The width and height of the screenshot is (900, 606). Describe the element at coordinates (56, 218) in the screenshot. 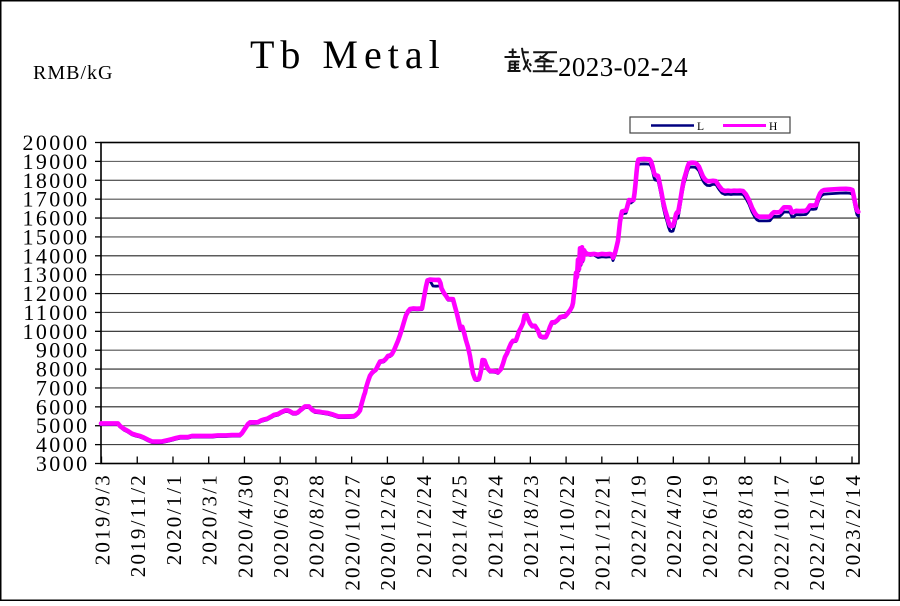

I see `svg-text: 16000` at that location.